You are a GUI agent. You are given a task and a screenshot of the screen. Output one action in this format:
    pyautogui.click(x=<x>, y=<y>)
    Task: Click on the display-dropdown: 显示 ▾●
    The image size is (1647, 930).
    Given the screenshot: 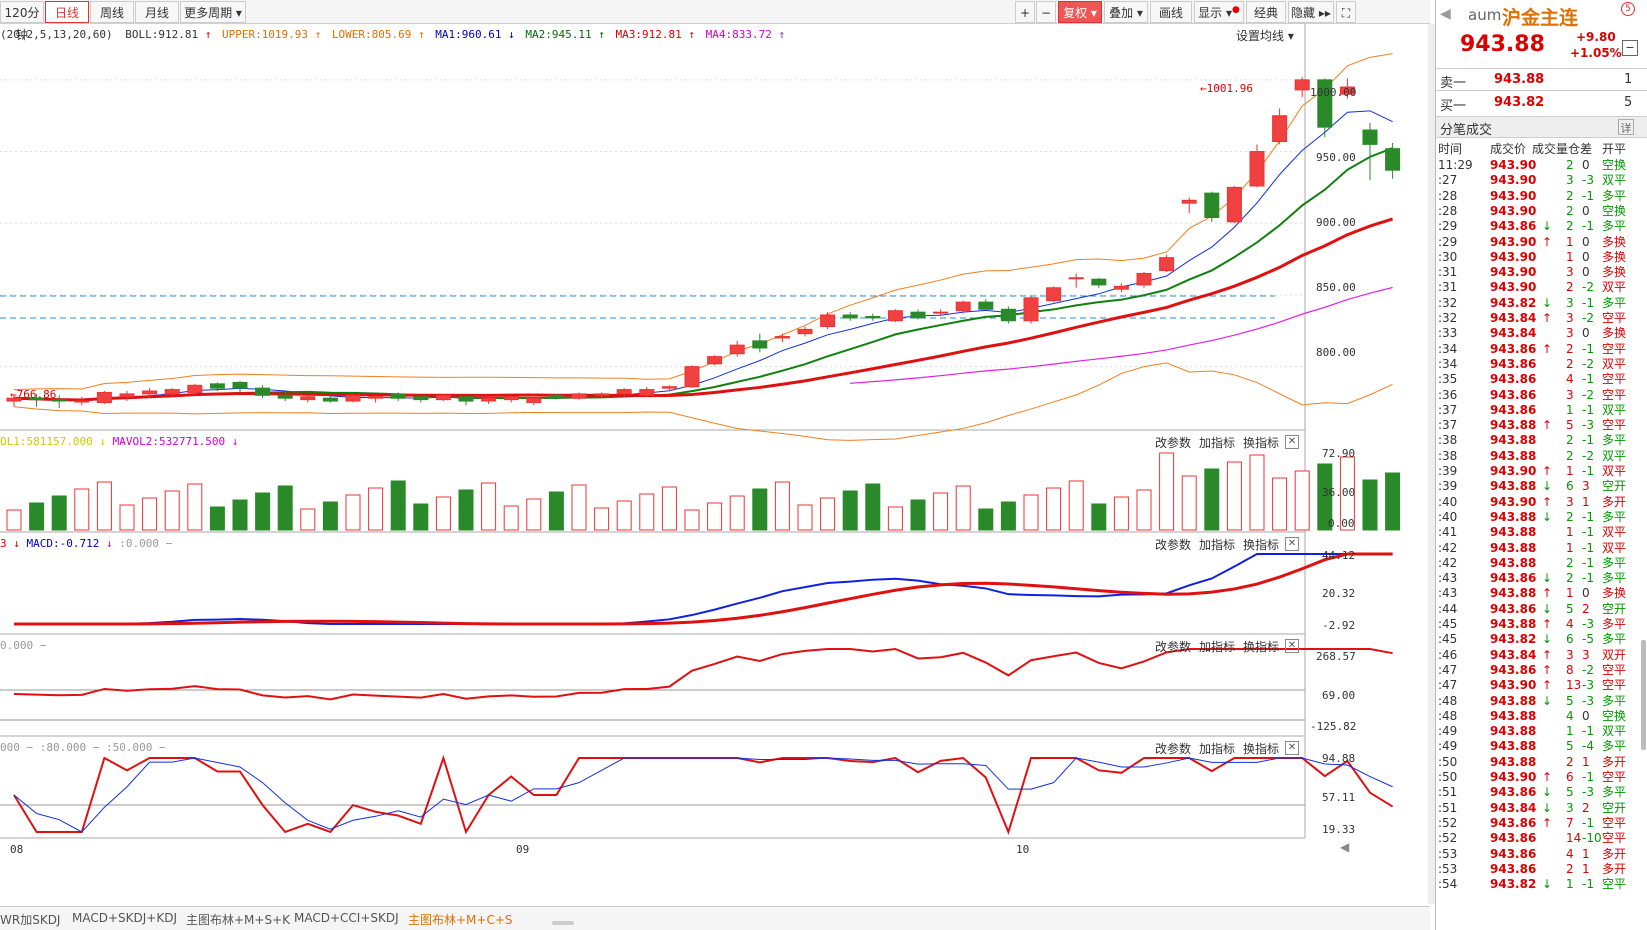 What is the action you would take?
    pyautogui.click(x=1219, y=12)
    